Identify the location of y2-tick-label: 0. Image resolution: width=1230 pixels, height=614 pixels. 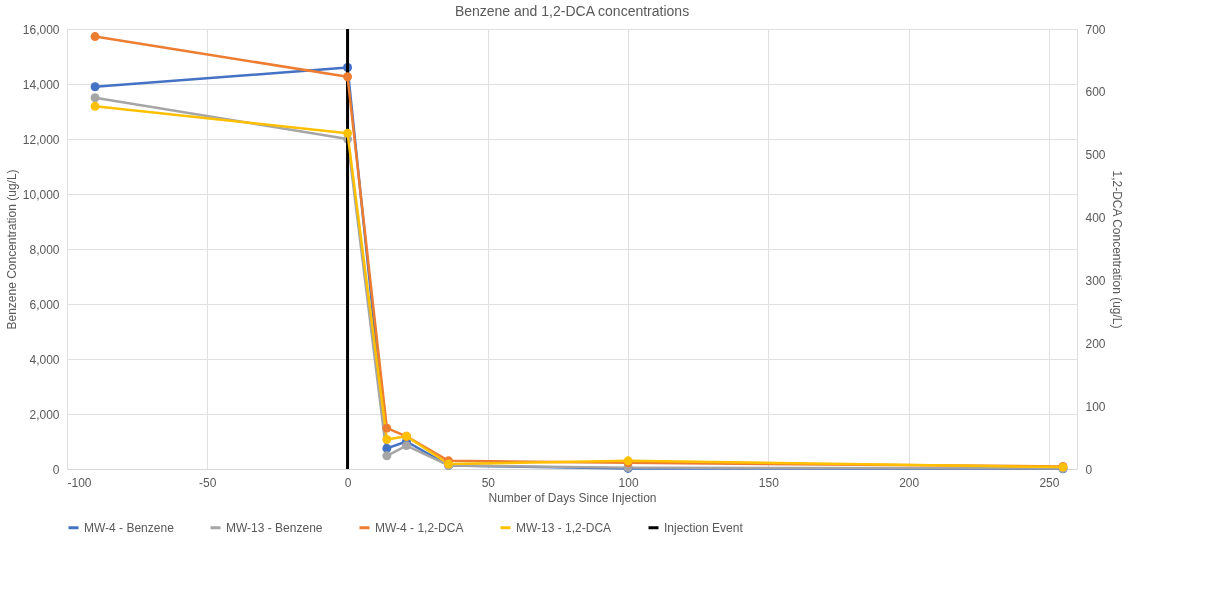
(1089, 469).